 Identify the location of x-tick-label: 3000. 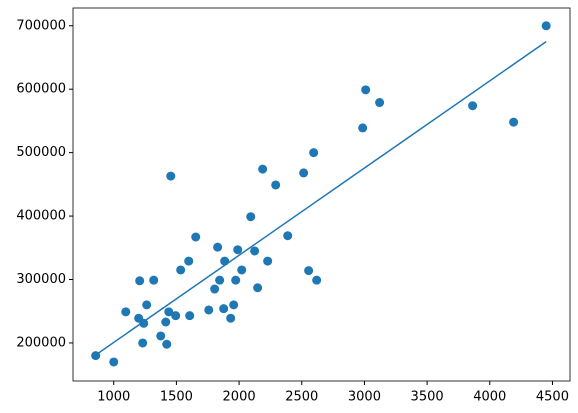
(364, 397).